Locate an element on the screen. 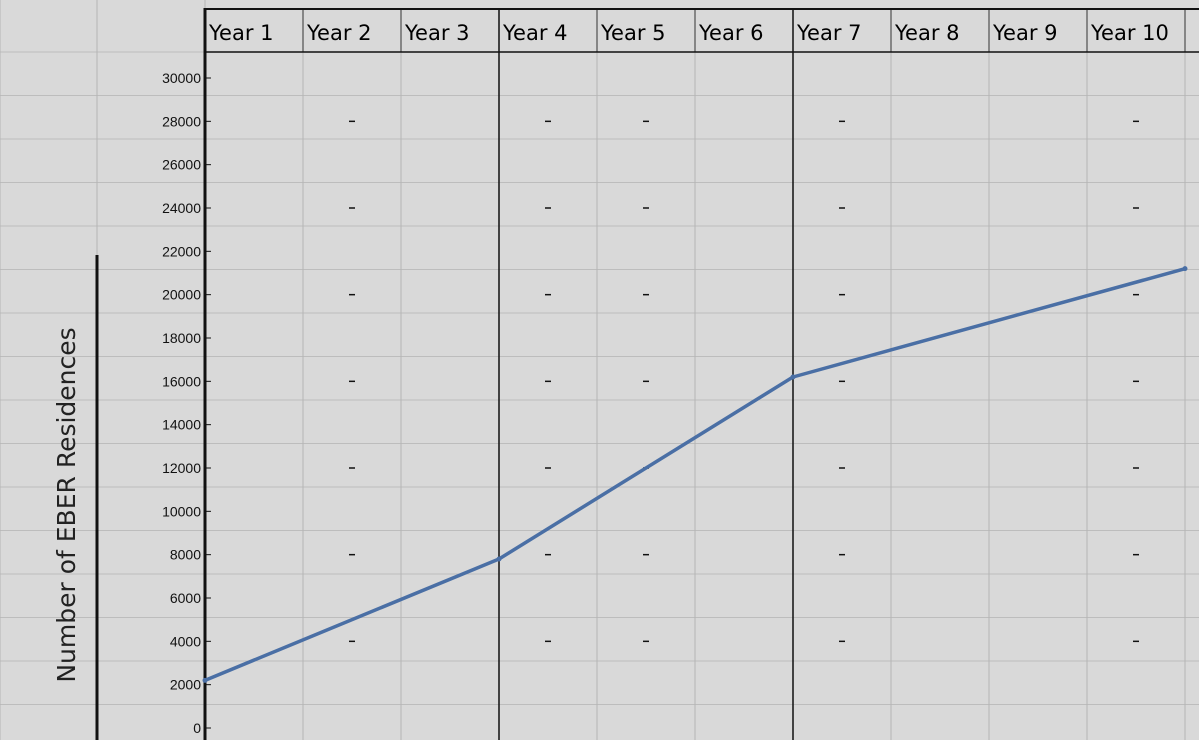 The width and height of the screenshot is (1199, 740). y-axis-label: Number of EBER Residences is located at coordinates (66, 504).